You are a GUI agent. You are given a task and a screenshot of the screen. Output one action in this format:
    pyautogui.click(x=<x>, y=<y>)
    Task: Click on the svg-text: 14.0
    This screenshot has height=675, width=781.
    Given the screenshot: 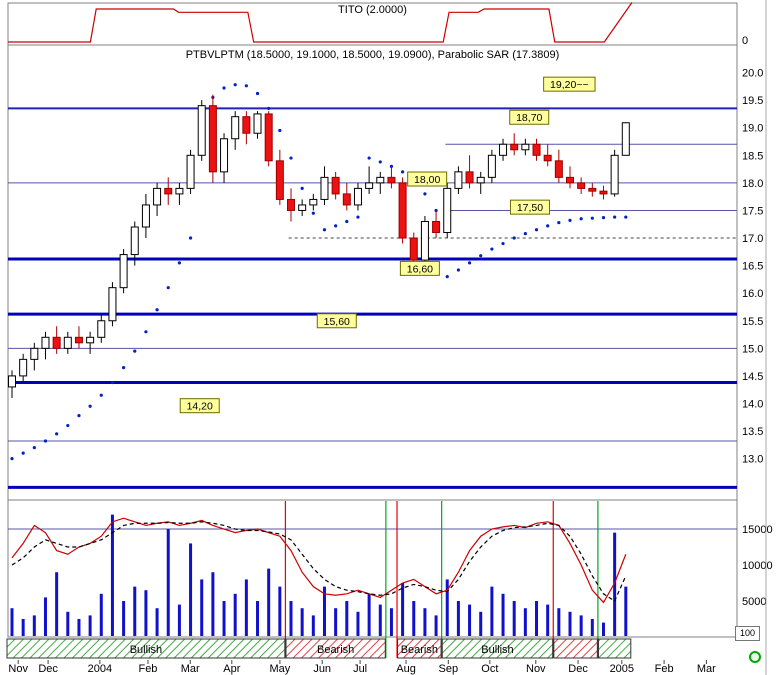 What is the action you would take?
    pyautogui.click(x=752, y=404)
    